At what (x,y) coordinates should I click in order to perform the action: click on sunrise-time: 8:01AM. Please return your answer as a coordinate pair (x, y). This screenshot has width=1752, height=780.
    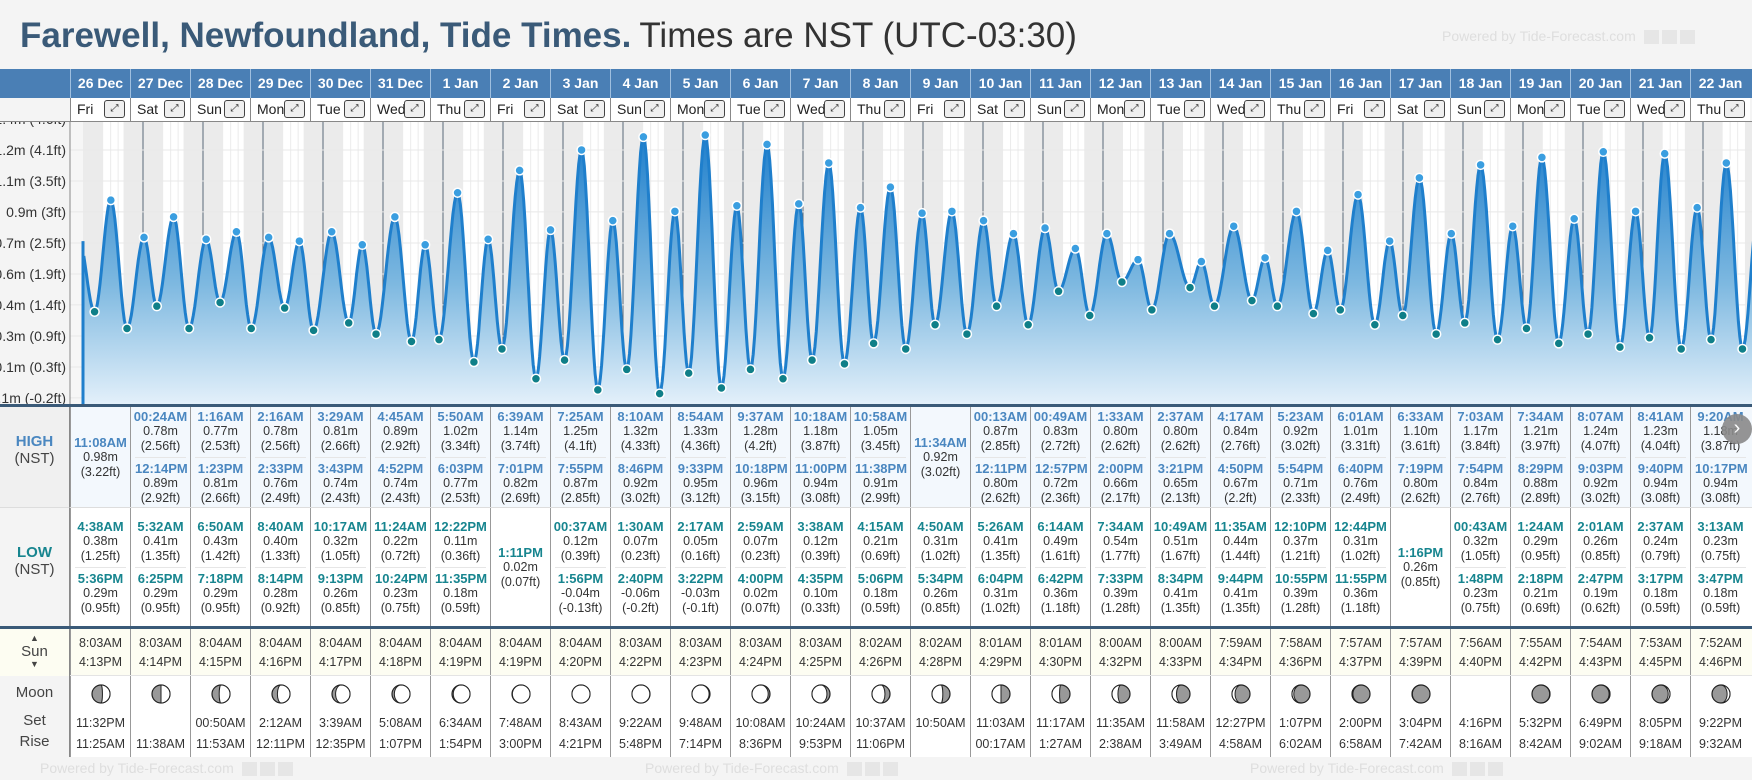
    Looking at the image, I should click on (1060, 642).